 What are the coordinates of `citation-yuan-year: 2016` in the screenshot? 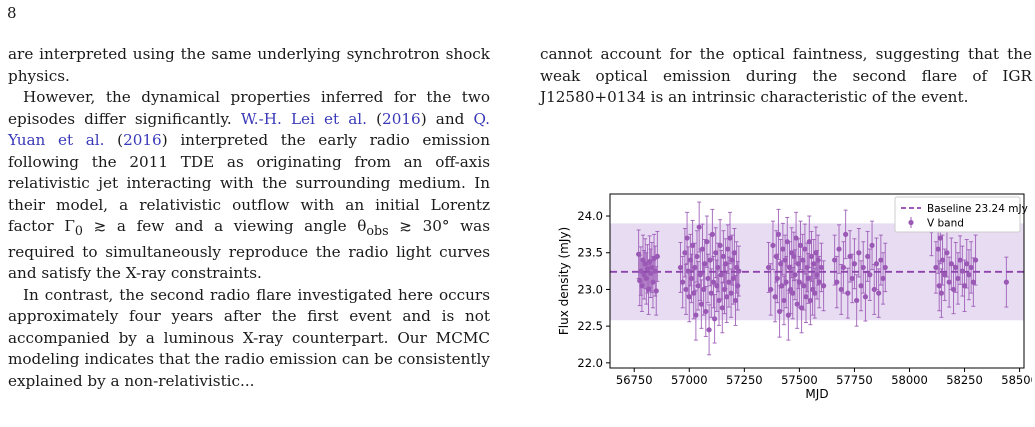 It's located at (142, 140).